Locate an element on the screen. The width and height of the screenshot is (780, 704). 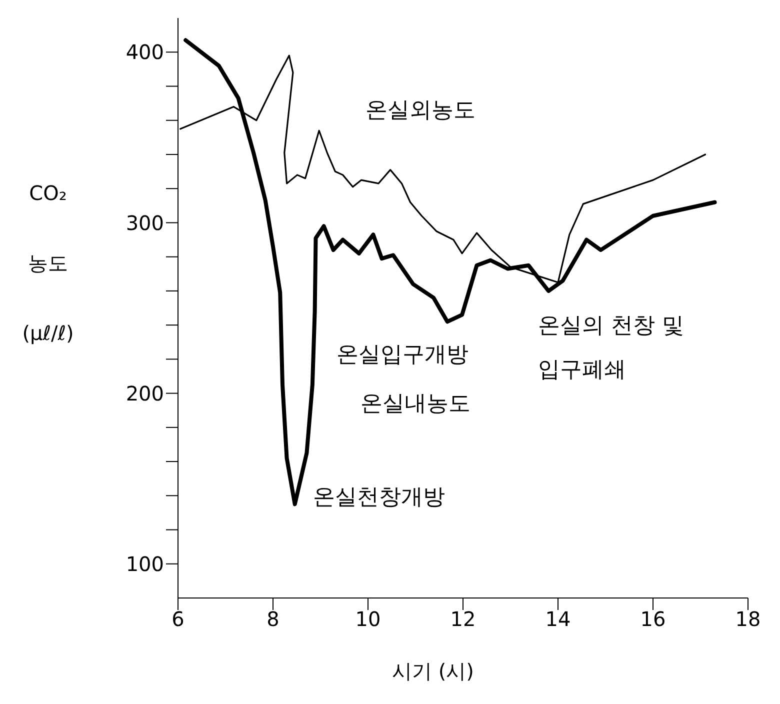
annotation: 온실입구개방 is located at coordinates (402, 355).